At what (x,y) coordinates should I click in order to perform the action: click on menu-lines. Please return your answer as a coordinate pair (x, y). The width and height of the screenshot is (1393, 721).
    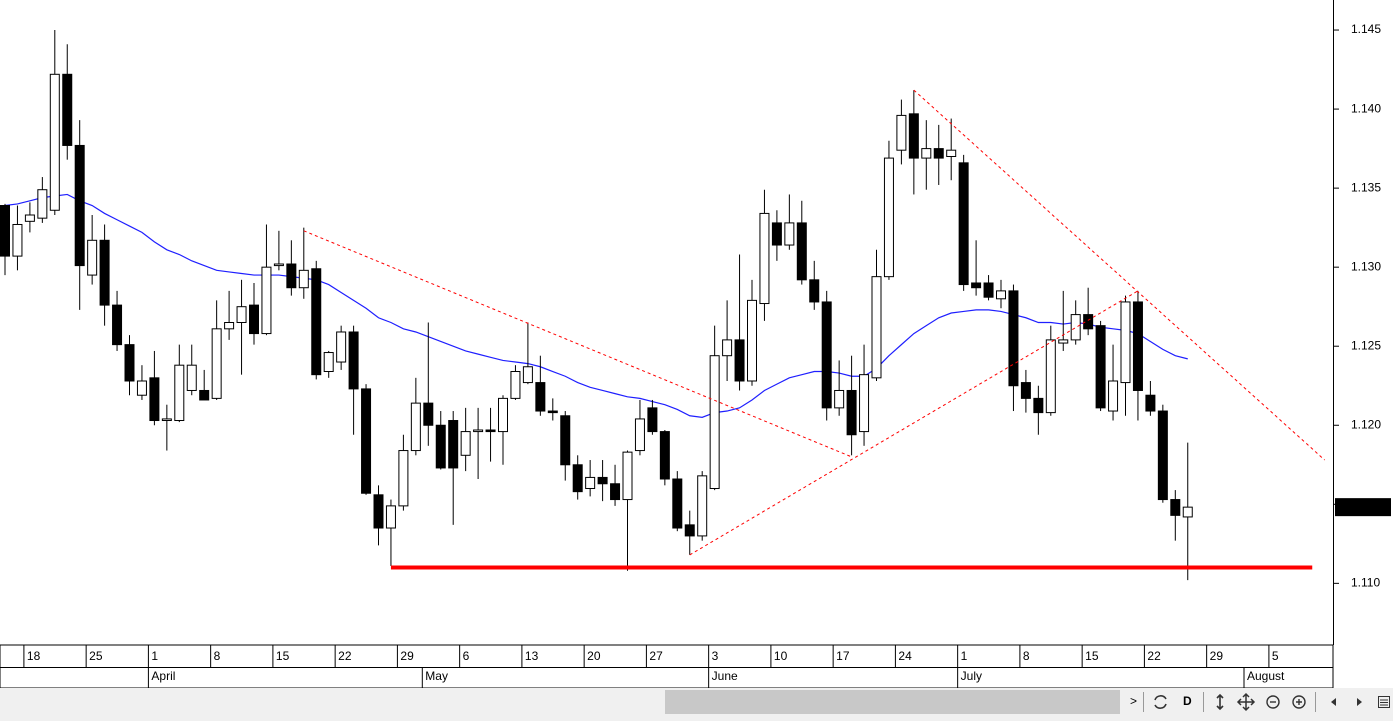
    Looking at the image, I should click on (1384, 702).